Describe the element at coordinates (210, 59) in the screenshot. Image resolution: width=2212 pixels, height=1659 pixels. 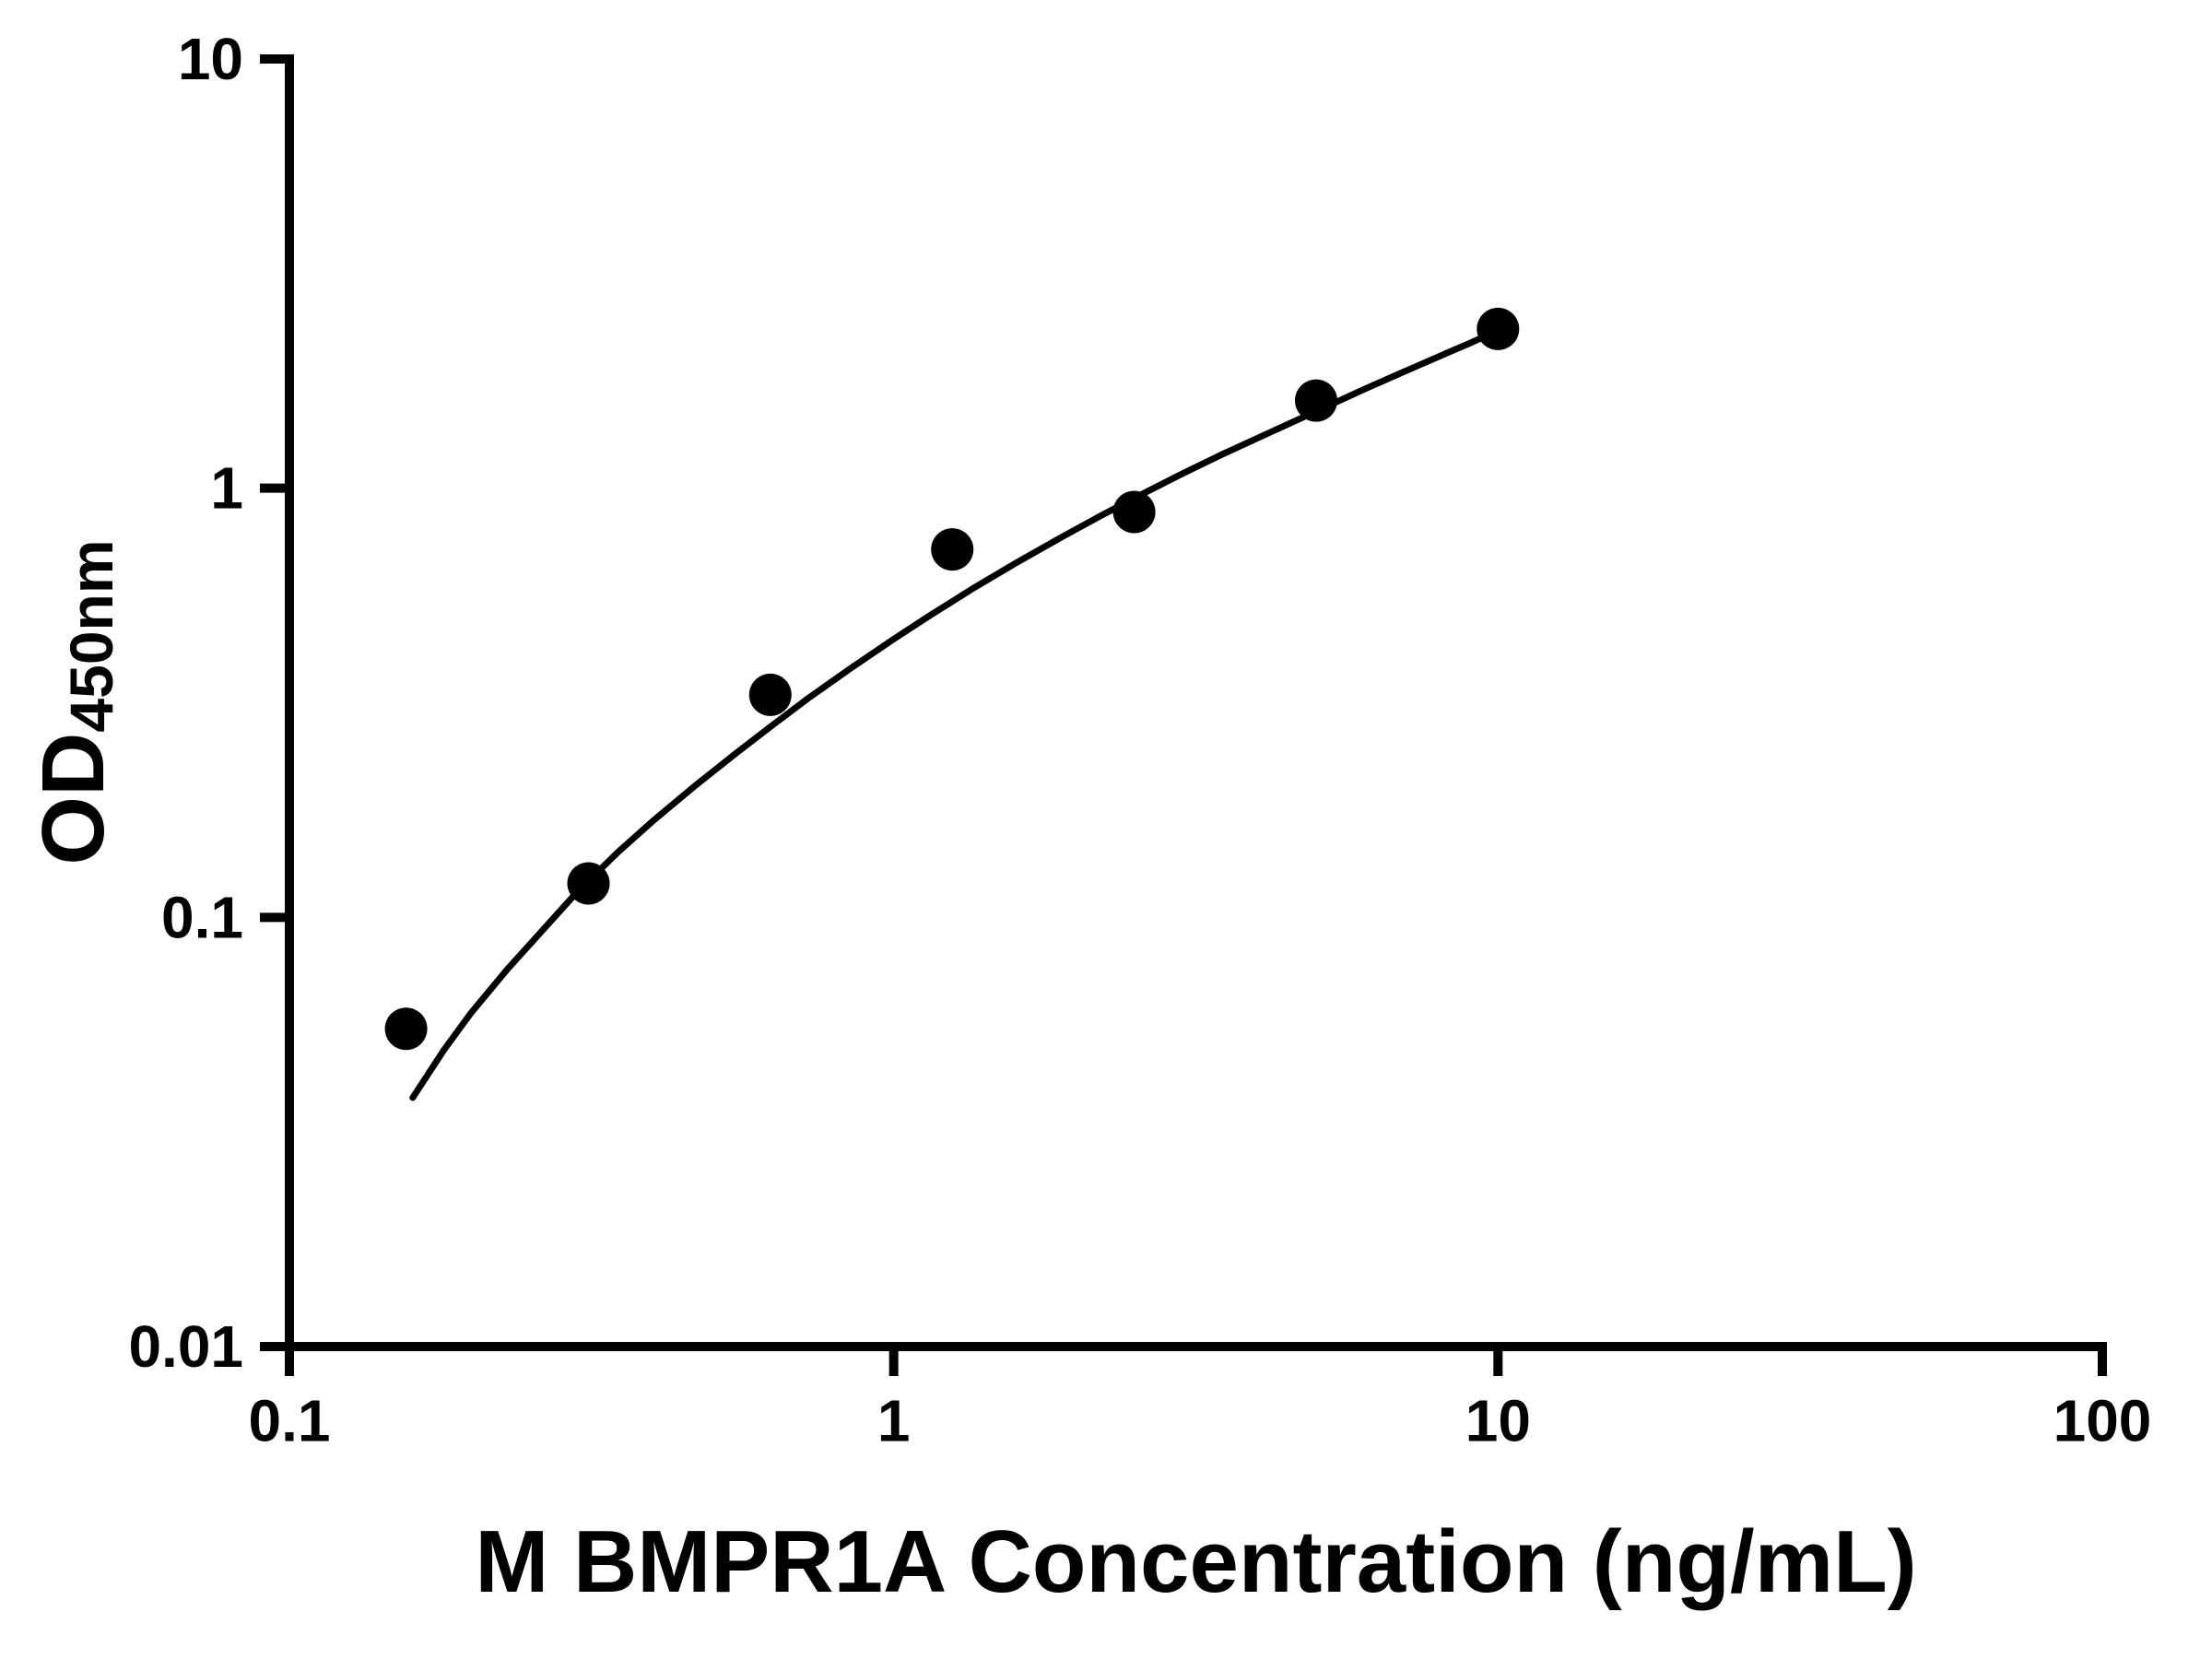
I see `y-axis-tick-label: 10` at that location.